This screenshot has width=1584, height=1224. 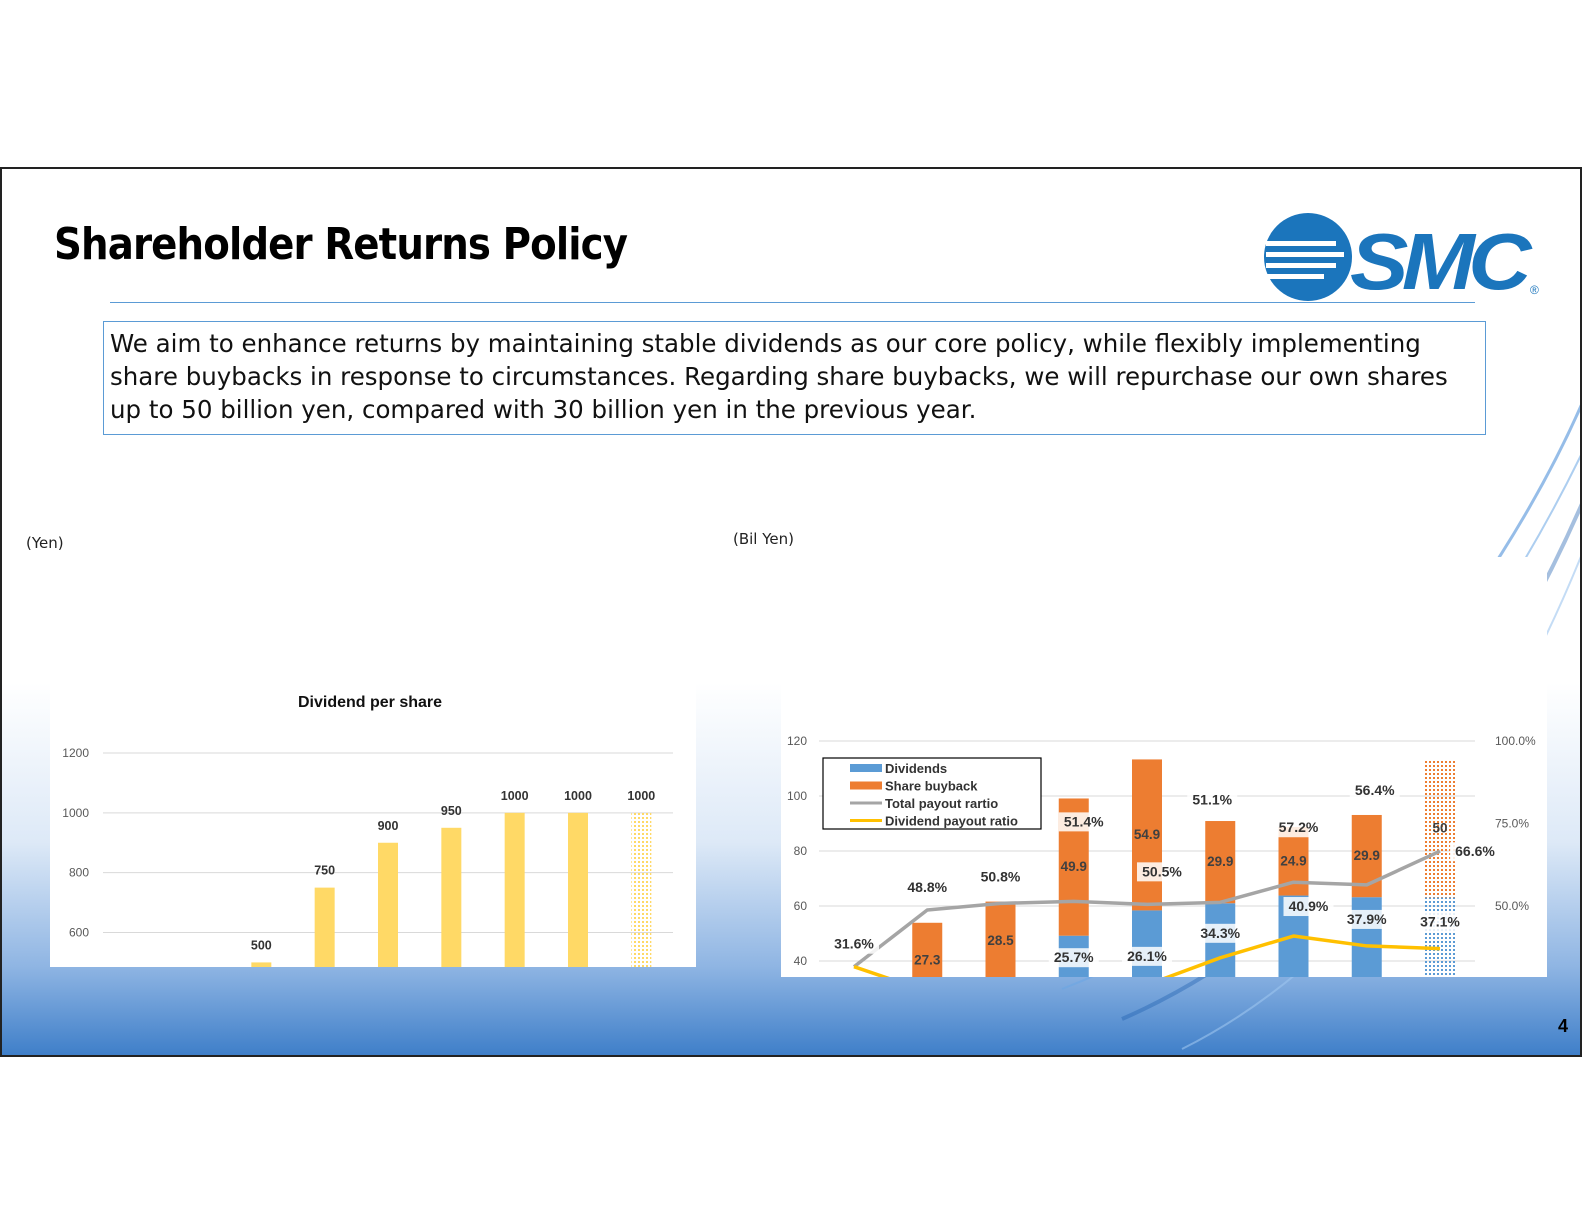 I want to click on dividend-payout-label: 34.3%, so click(x=1220, y=933).